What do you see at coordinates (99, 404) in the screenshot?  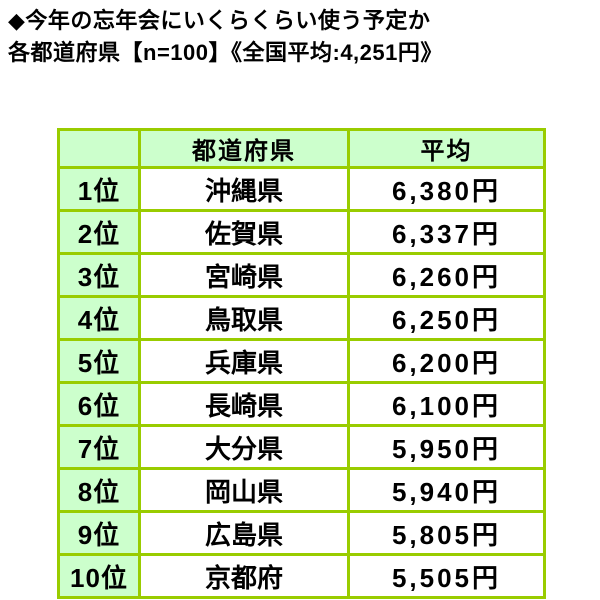 I see `rank-cell: 6位` at bounding box center [99, 404].